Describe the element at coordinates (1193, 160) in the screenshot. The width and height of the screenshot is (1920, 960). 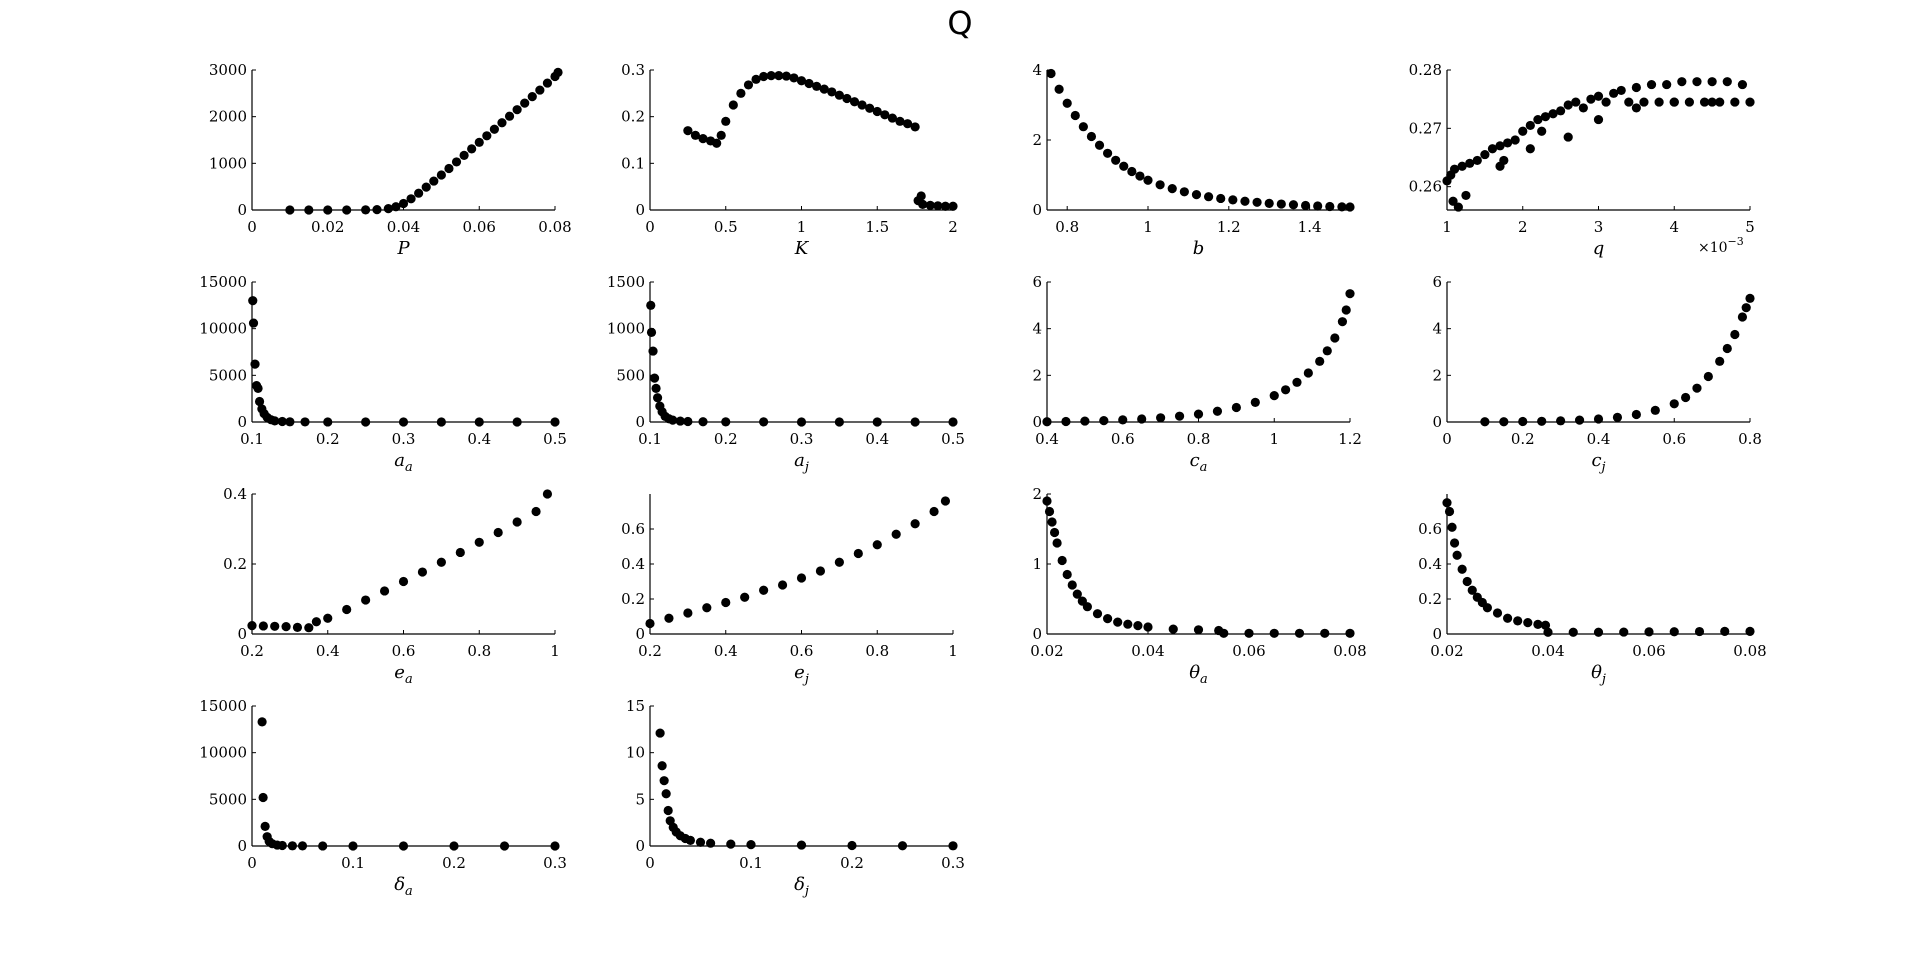
I see `subplot-b: 0.8 1 1.2 1.4 0 2 4 b` at that location.